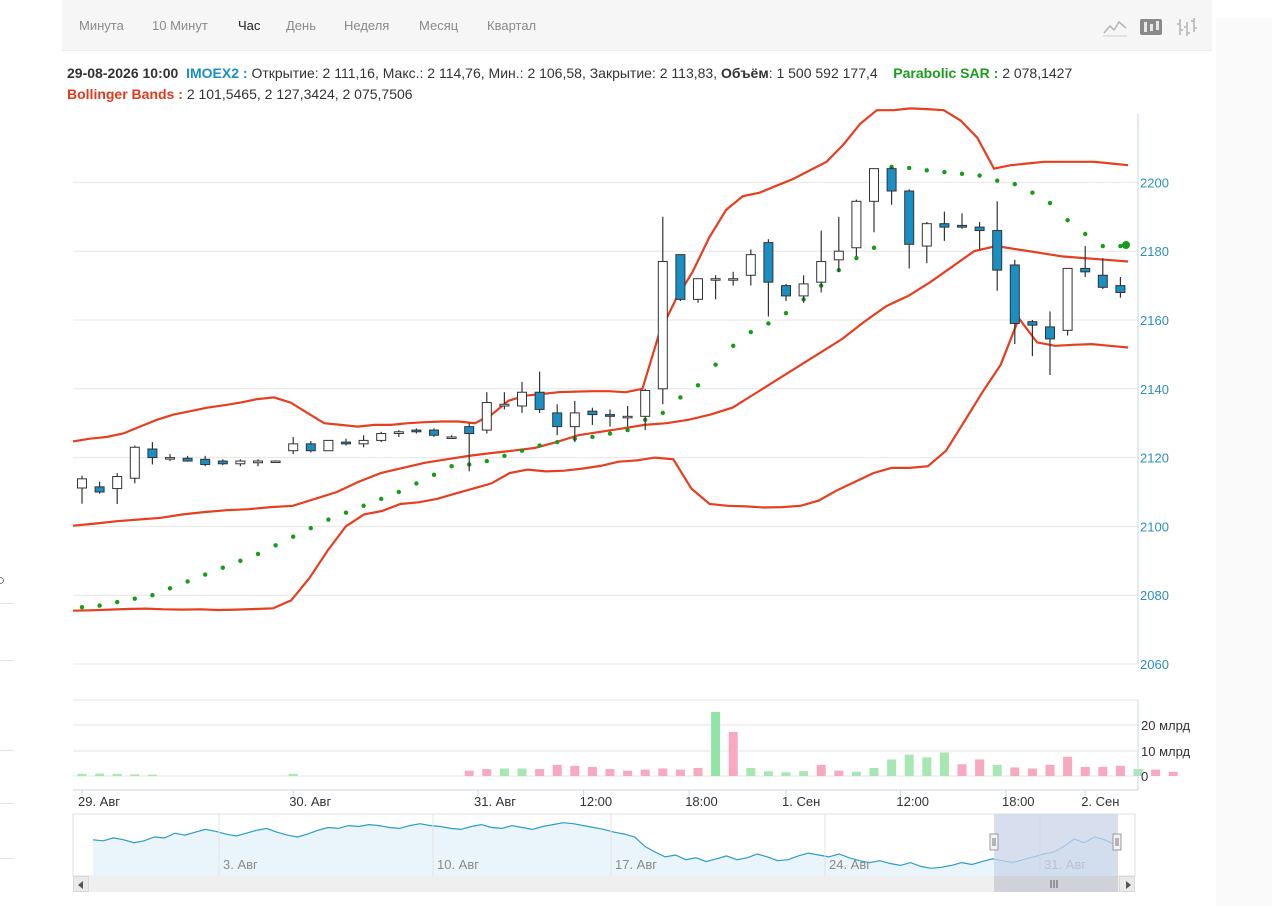 Image resolution: width=1272 pixels, height=906 pixels. What do you see at coordinates (604, 849) in the screenshot?
I see `navigator-area` at bounding box center [604, 849].